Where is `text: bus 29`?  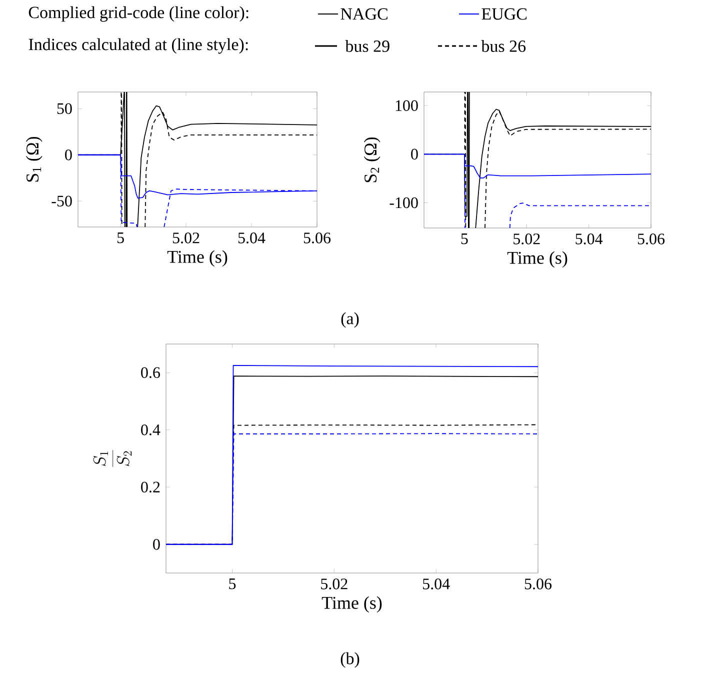 text: bus 29 is located at coordinates (367, 46).